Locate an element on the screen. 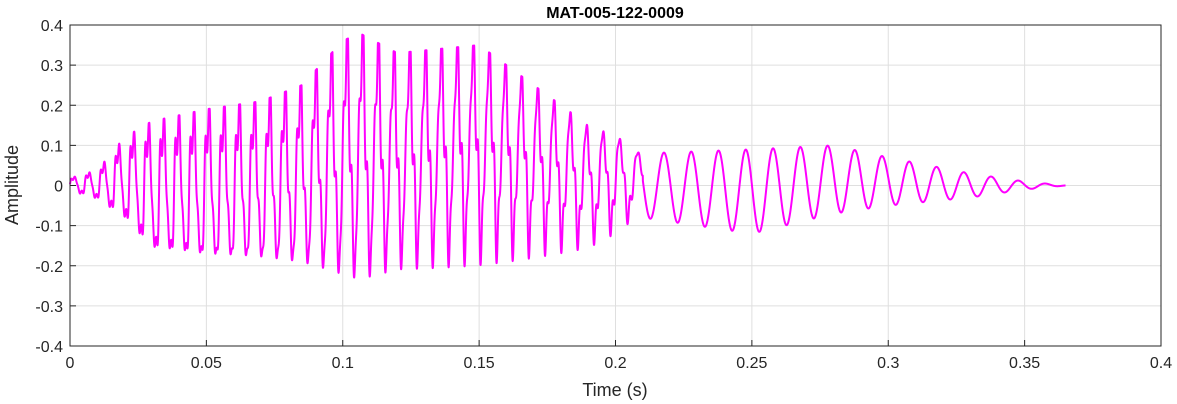  x-tick-label: 0.05 is located at coordinates (206, 363).